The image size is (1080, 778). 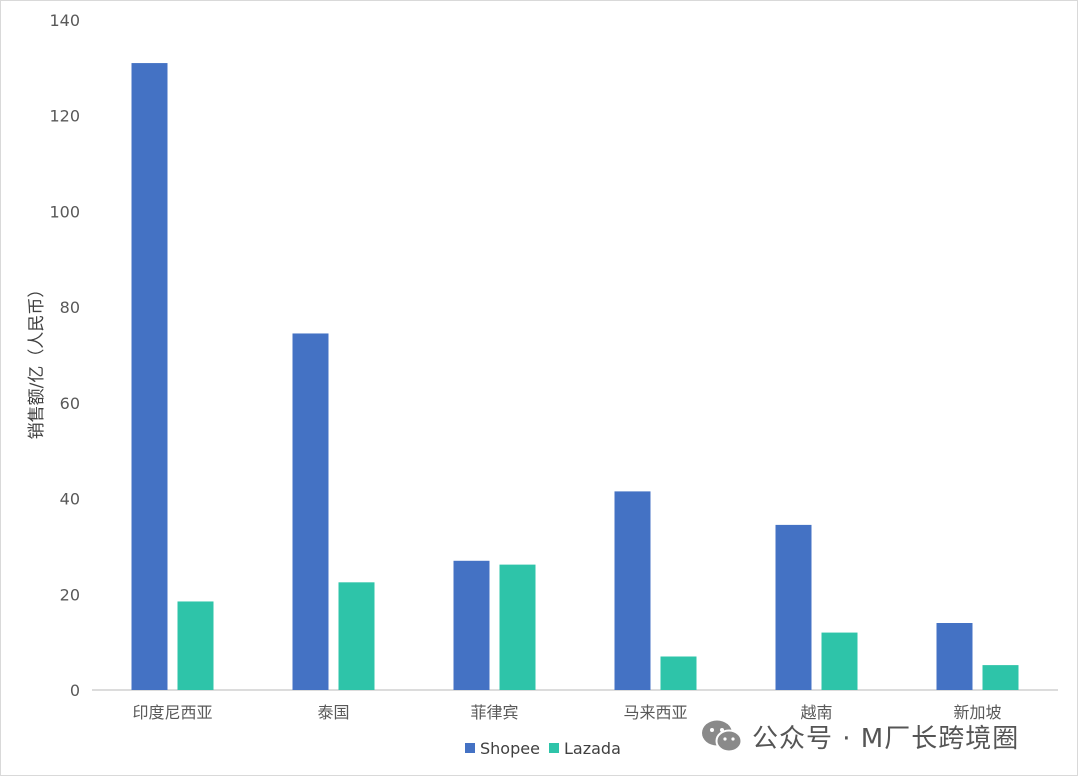 What do you see at coordinates (70, 307) in the screenshot?
I see `y-tick-label: 80` at bounding box center [70, 307].